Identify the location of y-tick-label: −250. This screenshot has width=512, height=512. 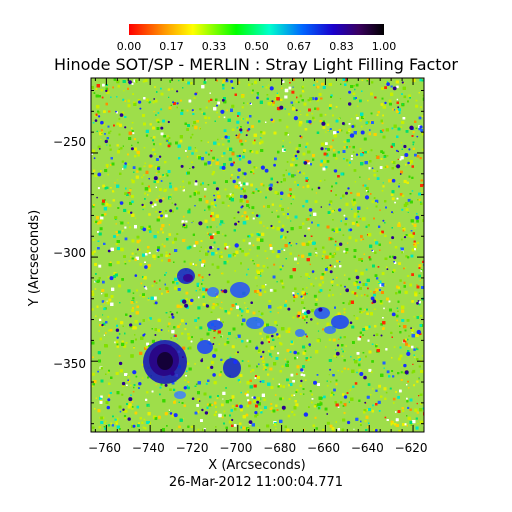
(69, 142).